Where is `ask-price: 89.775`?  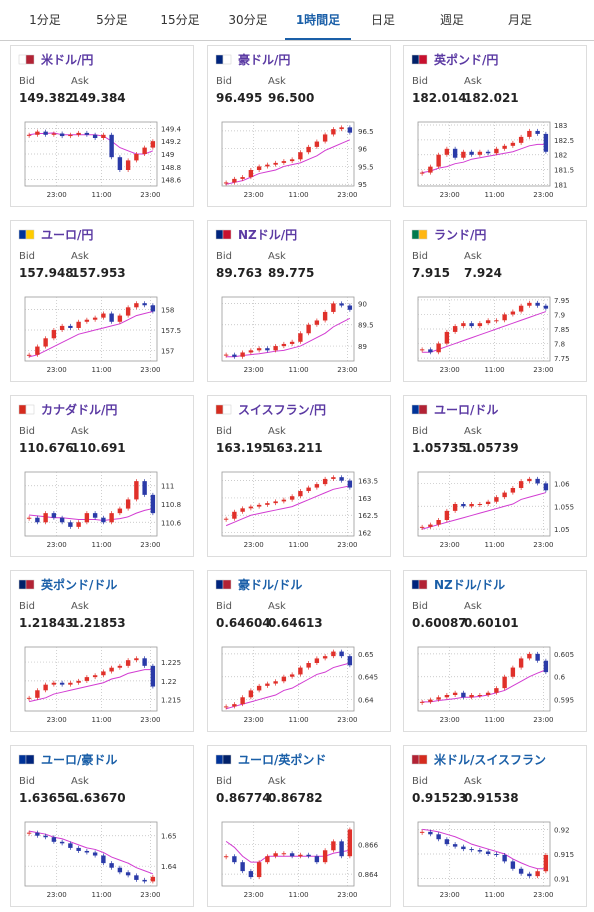
ask-price: 89.775 is located at coordinates (291, 273).